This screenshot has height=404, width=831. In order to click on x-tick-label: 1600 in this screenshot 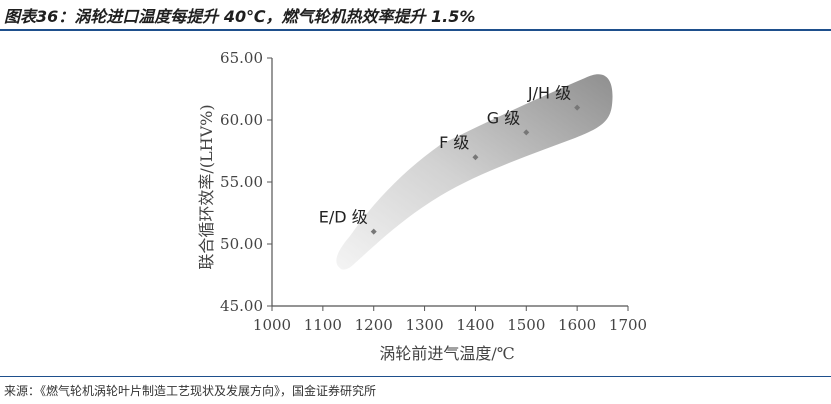, I will do `click(577, 325)`.